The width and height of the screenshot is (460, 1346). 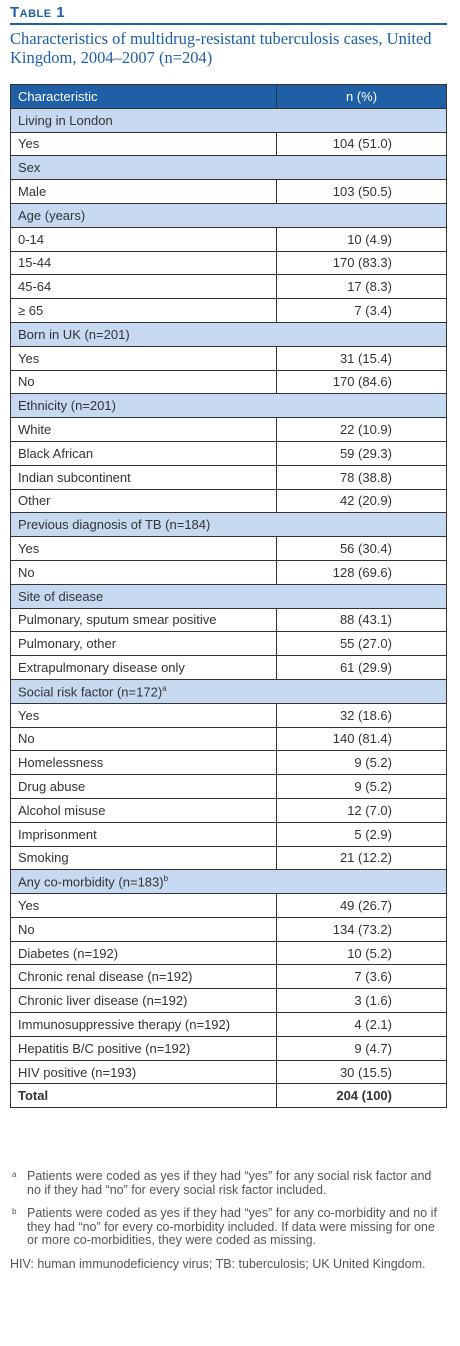 What do you see at coordinates (228, 168) in the screenshot?
I see `section-row: Sex` at bounding box center [228, 168].